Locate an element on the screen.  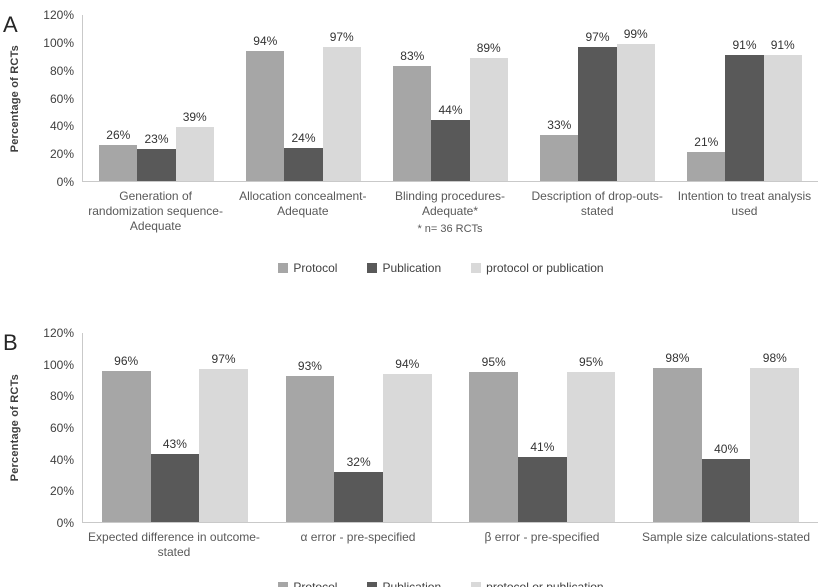
bar-group: 93% 32% 94% is located at coordinates (359, 427).